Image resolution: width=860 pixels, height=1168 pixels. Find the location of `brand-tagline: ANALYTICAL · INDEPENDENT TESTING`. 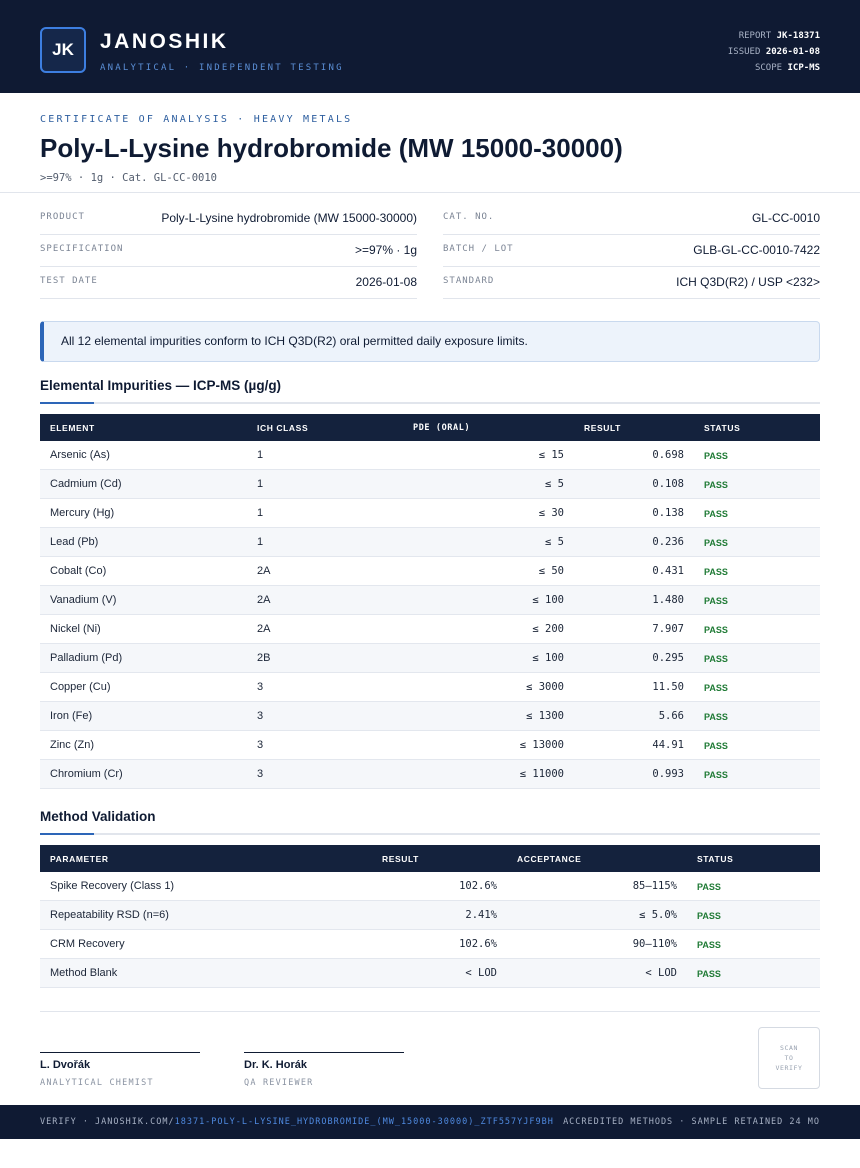

brand-tagline: ANALYTICAL · INDEPENDENT TESTING is located at coordinates (222, 68).